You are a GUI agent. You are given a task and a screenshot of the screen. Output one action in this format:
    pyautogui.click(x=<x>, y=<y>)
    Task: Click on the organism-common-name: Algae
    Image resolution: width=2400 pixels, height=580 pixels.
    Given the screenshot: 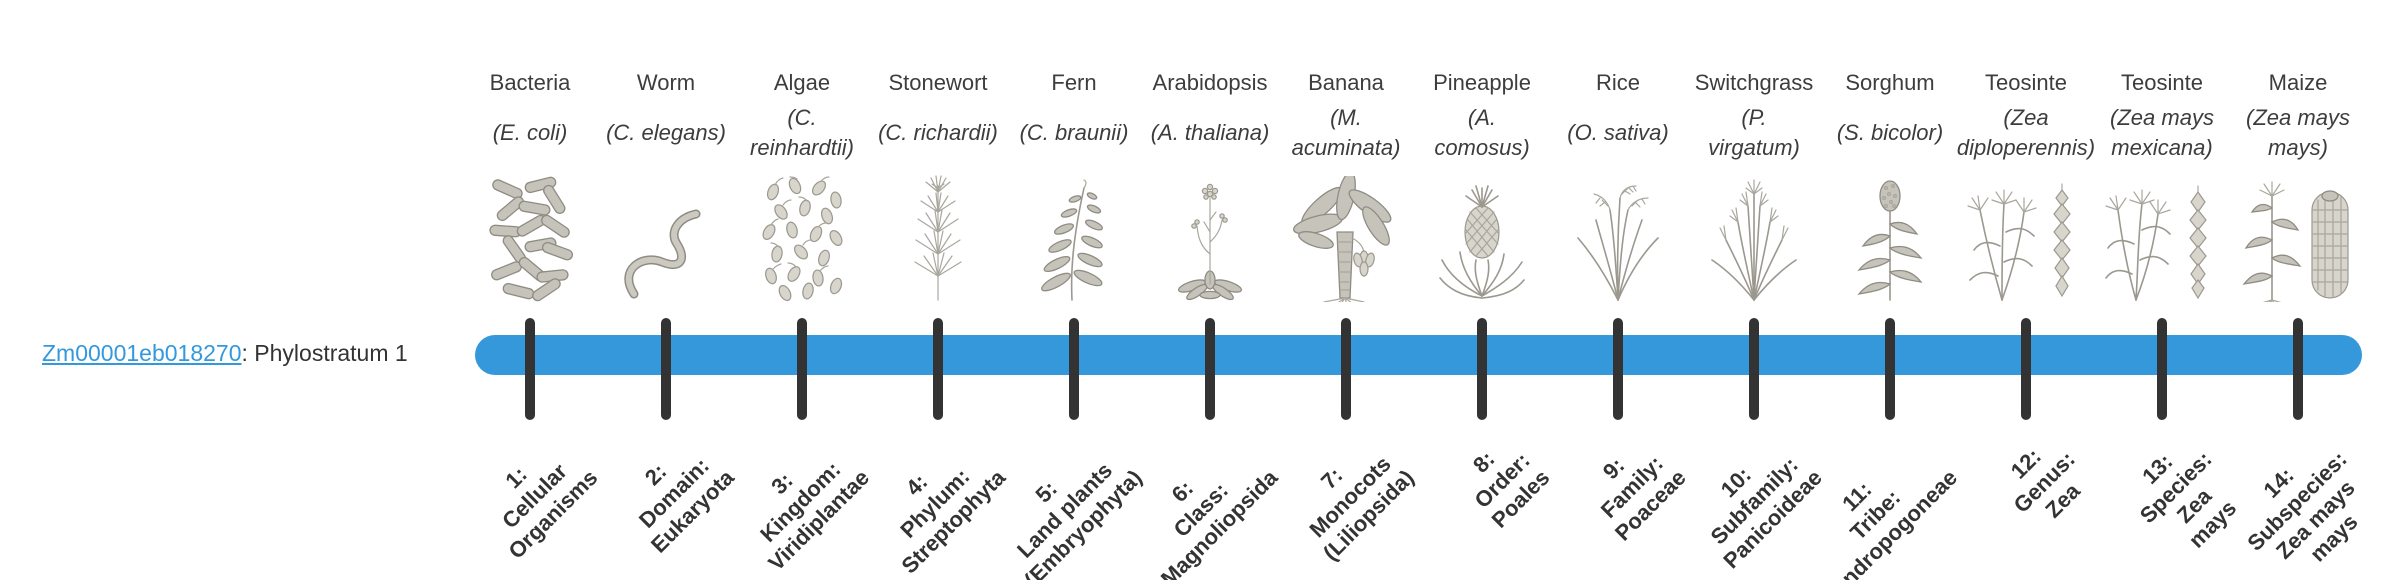 What is the action you would take?
    pyautogui.click(x=802, y=82)
    